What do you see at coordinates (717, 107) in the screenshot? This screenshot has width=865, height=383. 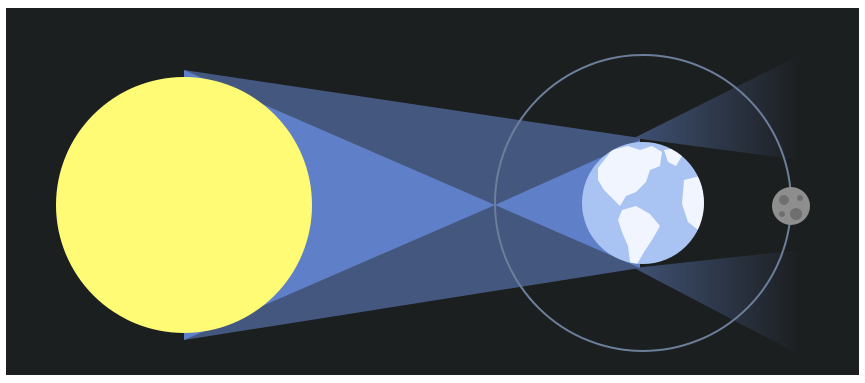 I see `penumbra-upper` at bounding box center [717, 107].